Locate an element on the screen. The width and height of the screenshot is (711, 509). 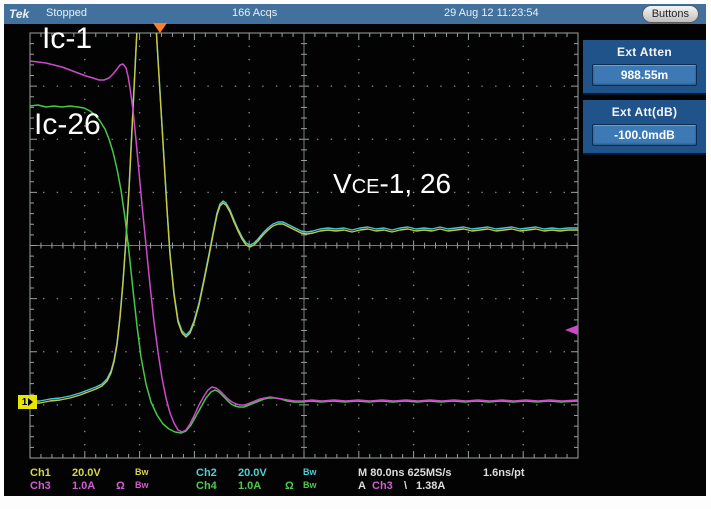
ch1-ground-label: 1 is located at coordinates (24, 402).